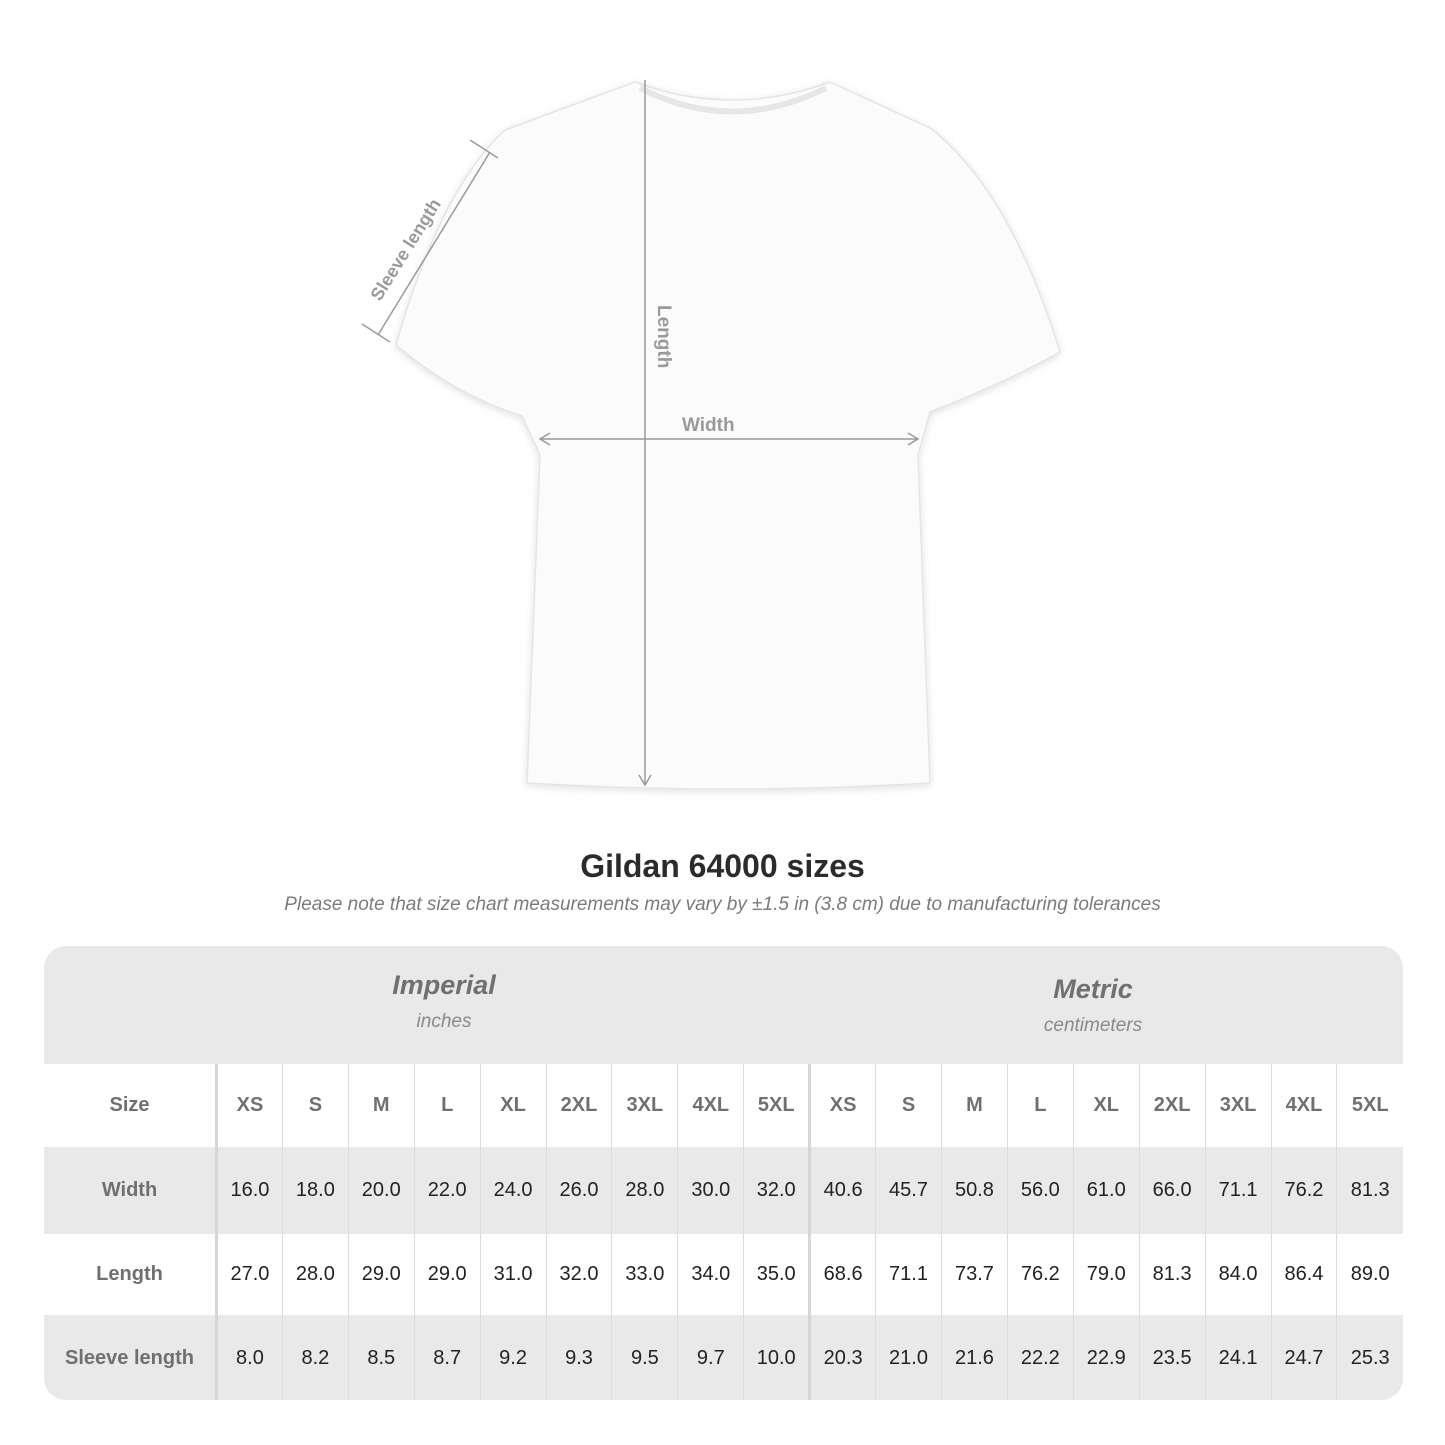 This screenshot has height=1445, width=1445. Describe the element at coordinates (908, 1357) in the screenshot. I see `table-cell: 21.0` at that location.